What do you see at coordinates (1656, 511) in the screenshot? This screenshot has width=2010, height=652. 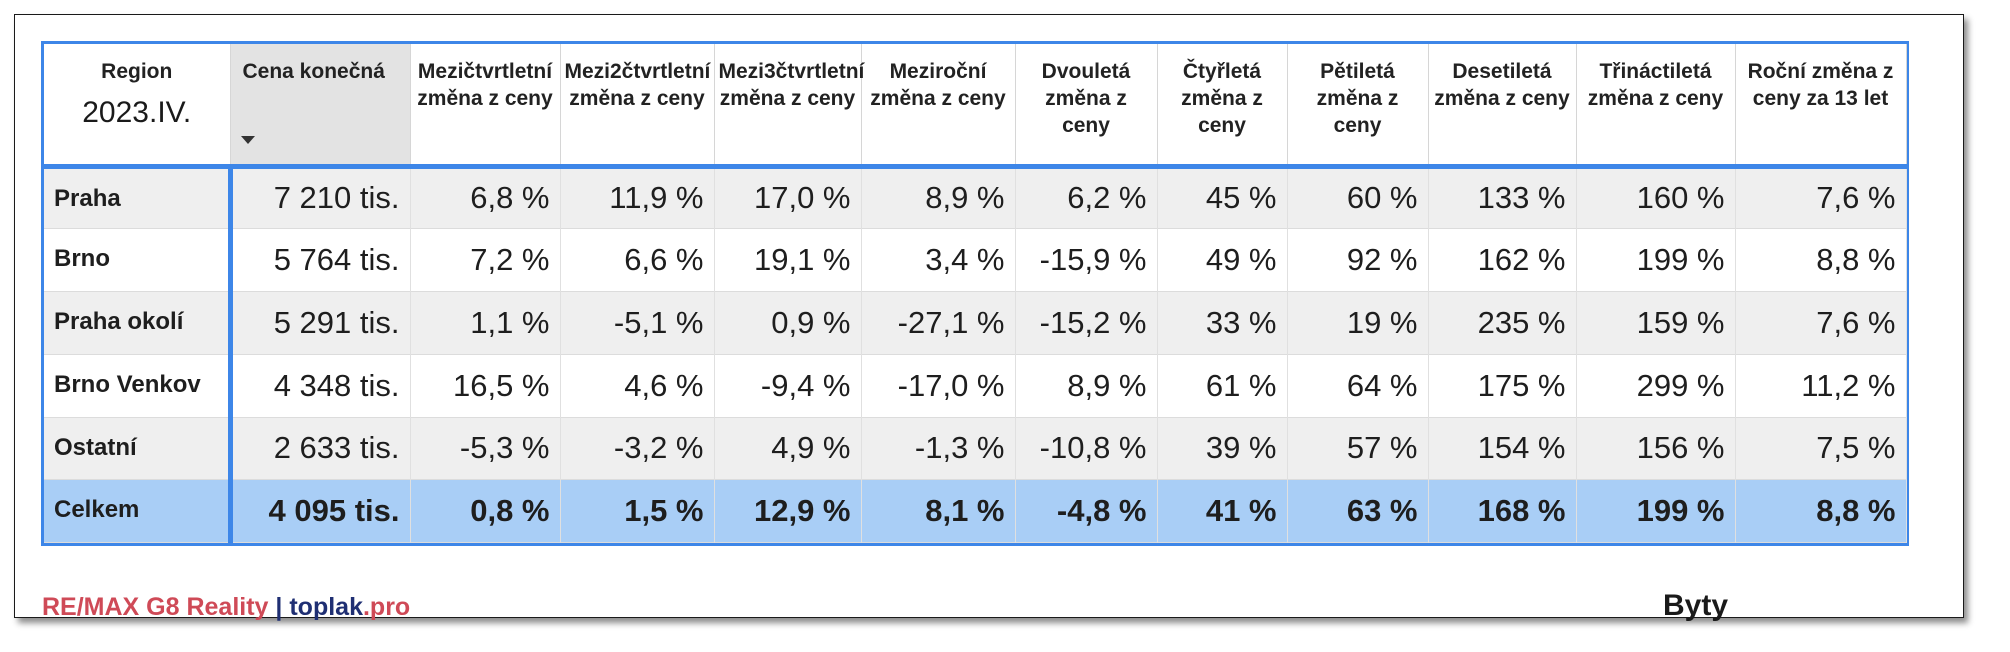 I see `total-cell: 199 %` at bounding box center [1656, 511].